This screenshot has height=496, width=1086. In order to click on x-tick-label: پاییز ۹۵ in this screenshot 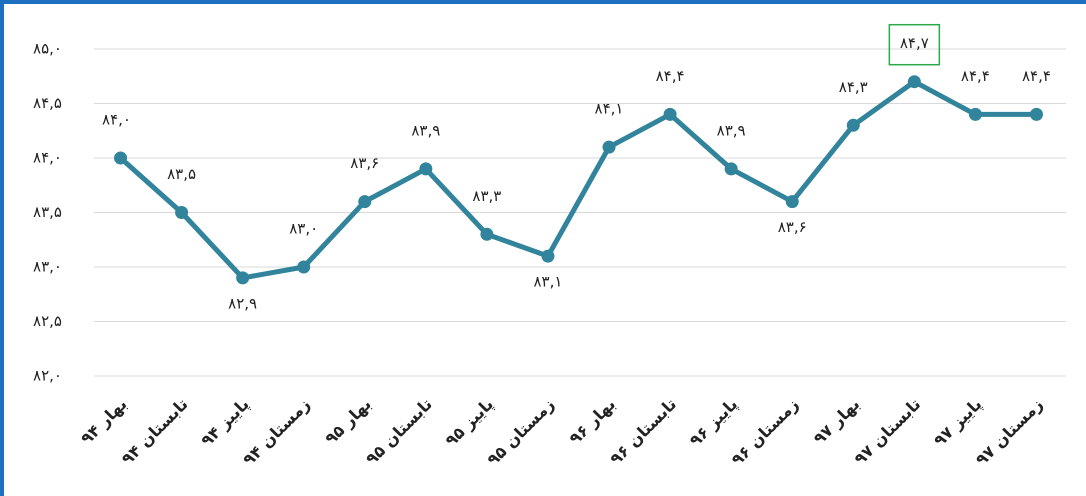, I will do `click(469, 423)`.